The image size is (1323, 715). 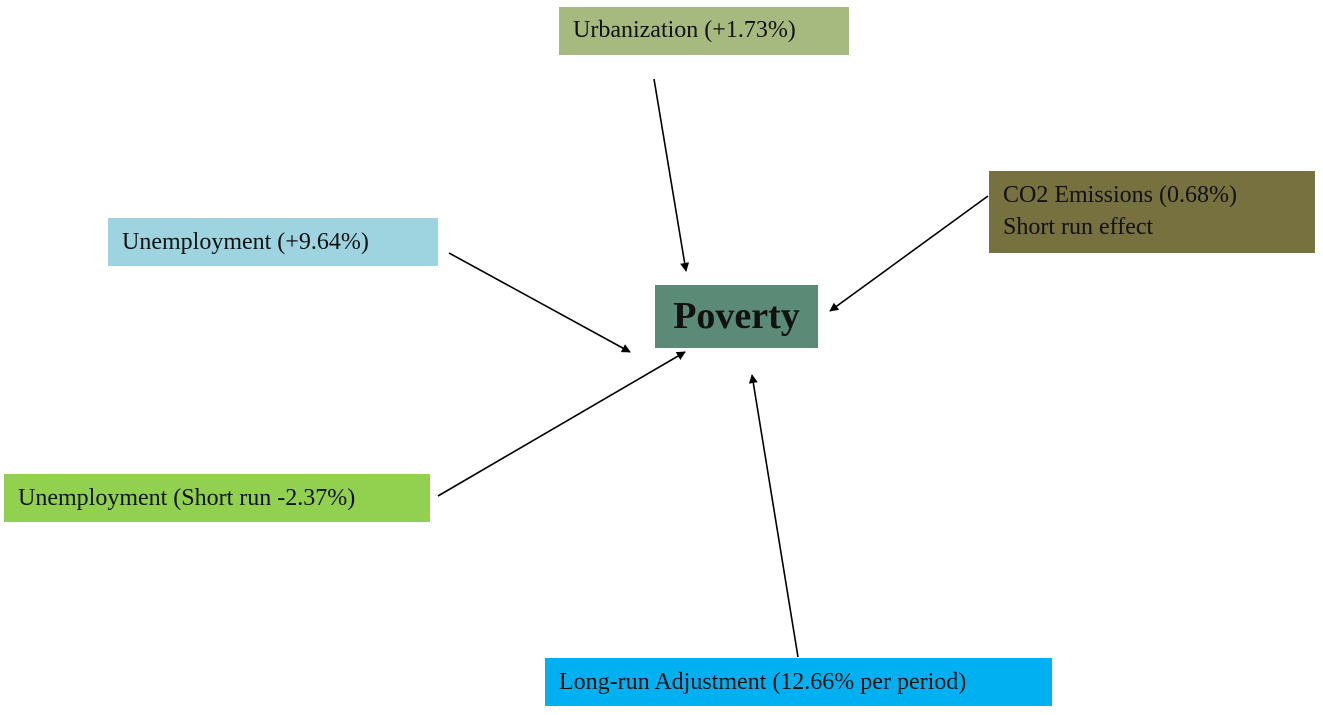 I want to click on arrow-co2-to-poverty, so click(x=909, y=253).